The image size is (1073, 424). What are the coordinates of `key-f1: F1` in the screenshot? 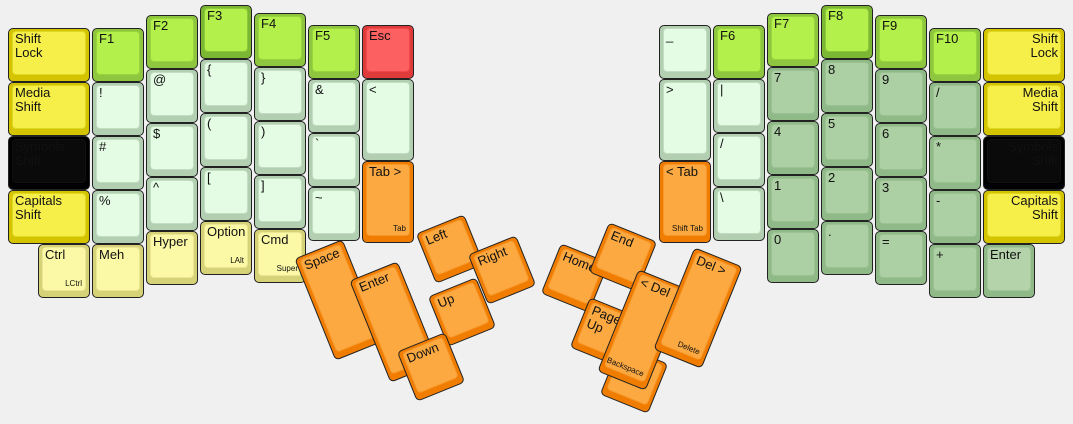 It's located at (118, 55).